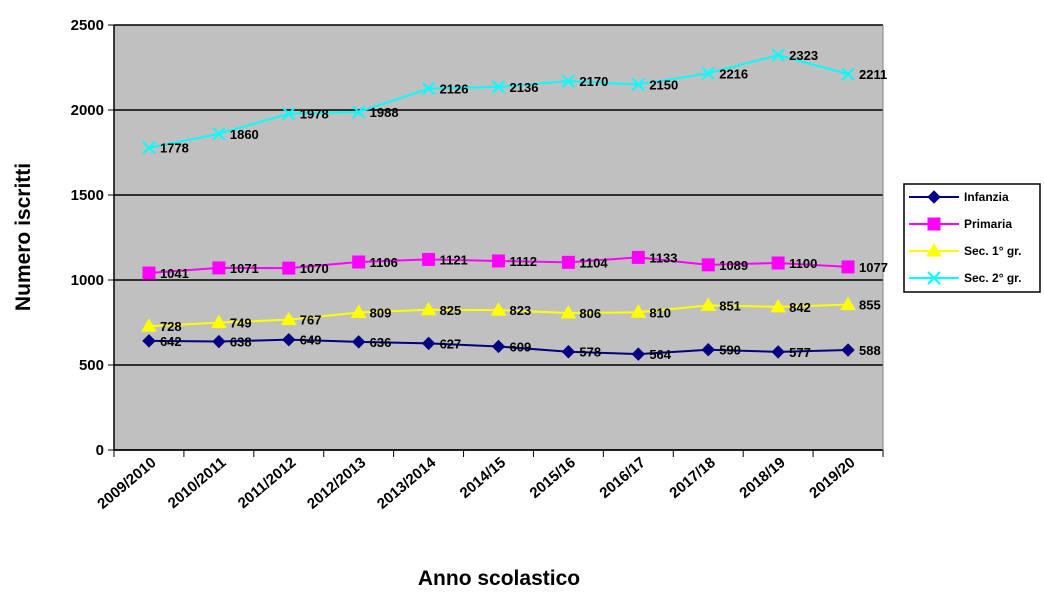 This screenshot has height=595, width=1044. What do you see at coordinates (241, 323) in the screenshot?
I see `data-label-sec-1-gr: 749` at bounding box center [241, 323].